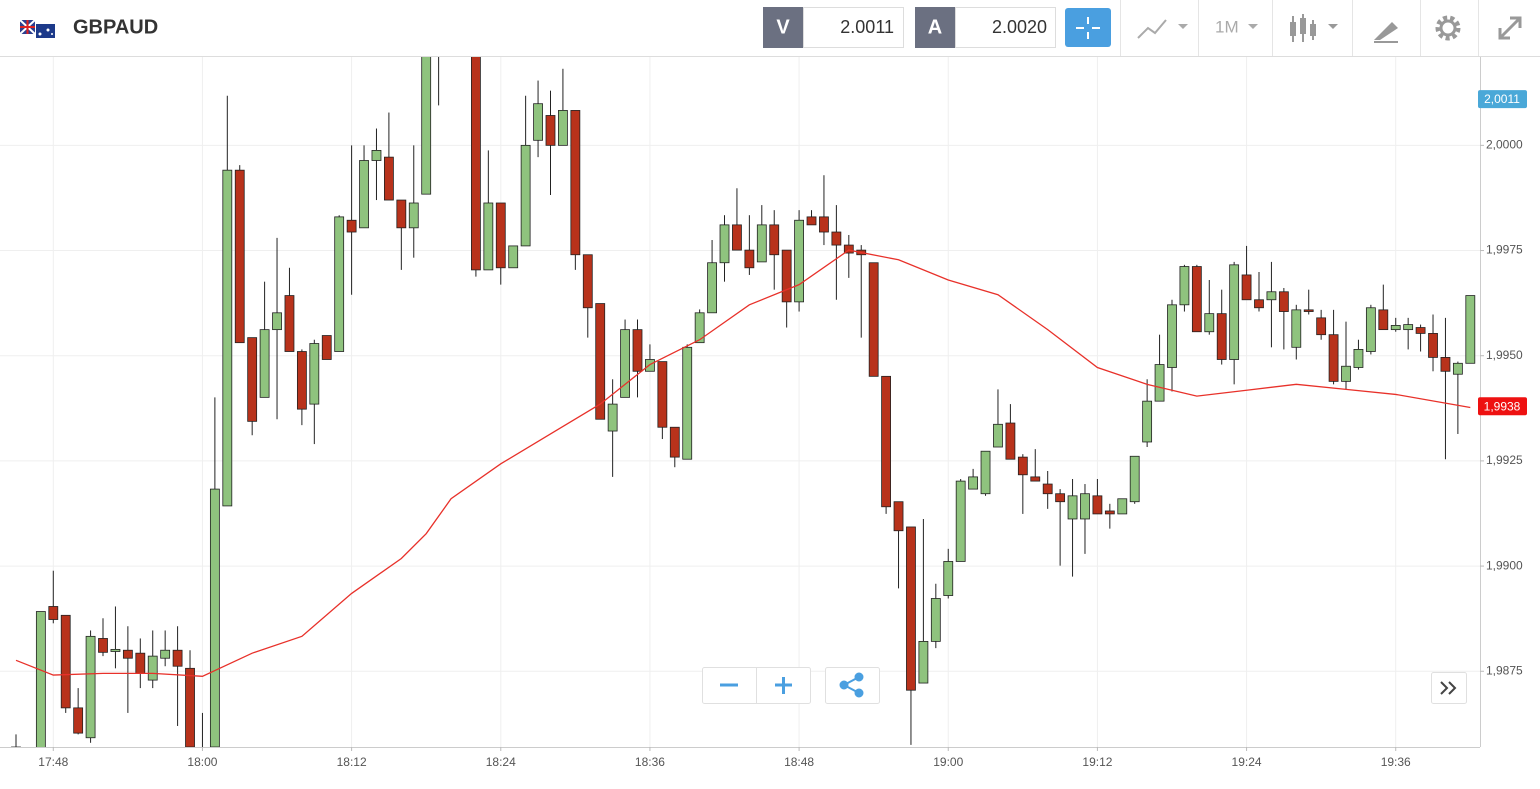 This screenshot has height=789, width=1540. I want to click on x-tick-label: 19:24, so click(1247, 762).